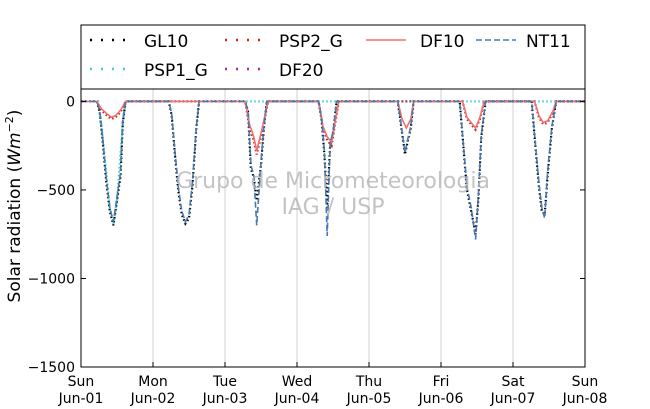 The width and height of the screenshot is (650, 409). I want to click on y-tick-label: 0, so click(70, 102).